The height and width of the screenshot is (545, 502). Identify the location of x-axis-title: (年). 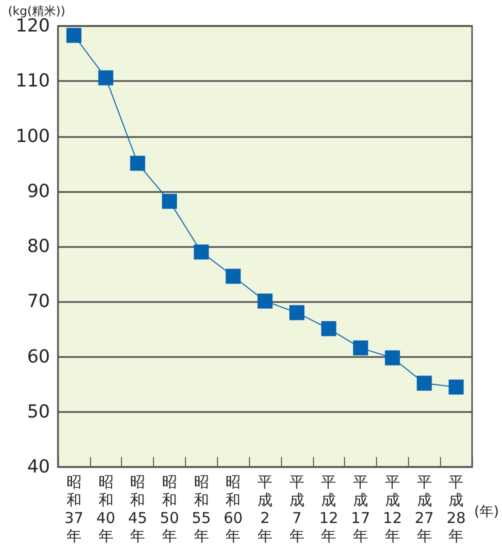
(487, 512).